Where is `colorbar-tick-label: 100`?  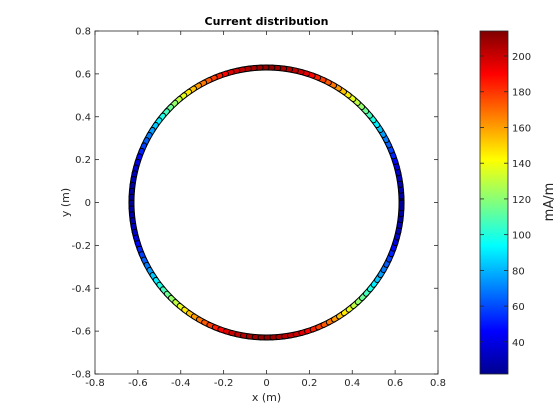 colorbar-tick-label: 100 is located at coordinates (521, 236).